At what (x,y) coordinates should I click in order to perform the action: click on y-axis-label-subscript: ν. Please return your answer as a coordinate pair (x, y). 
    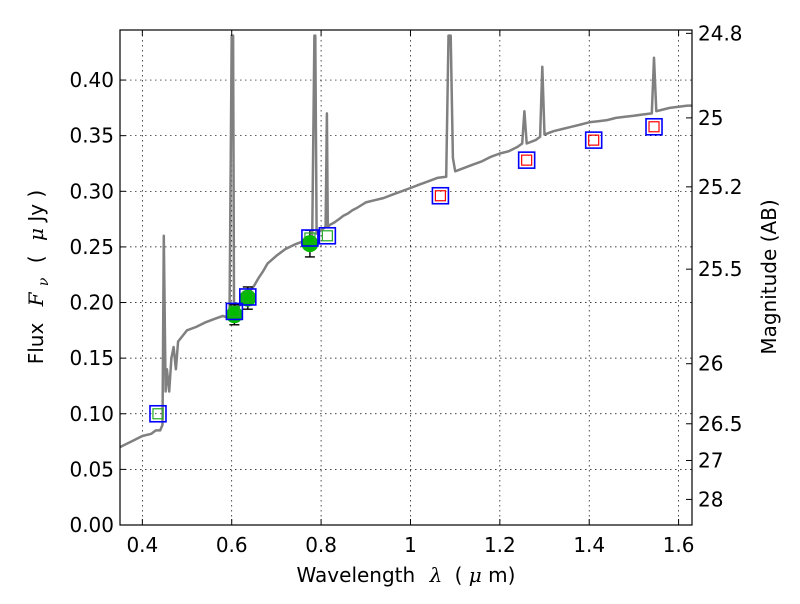
    Looking at the image, I should click on (44, 281).